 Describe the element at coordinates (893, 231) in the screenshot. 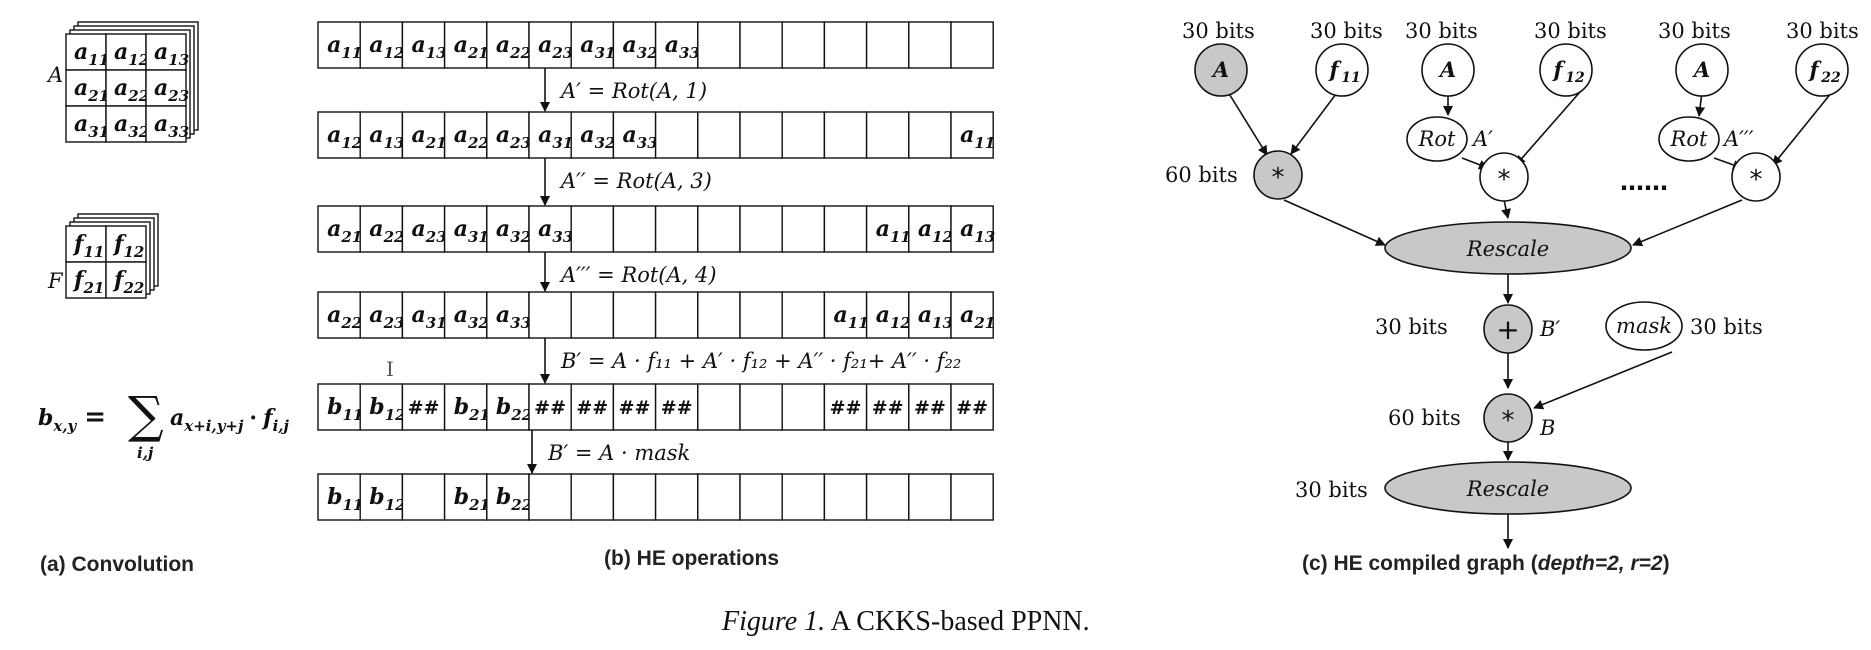

I see `slot-value: a11` at that location.